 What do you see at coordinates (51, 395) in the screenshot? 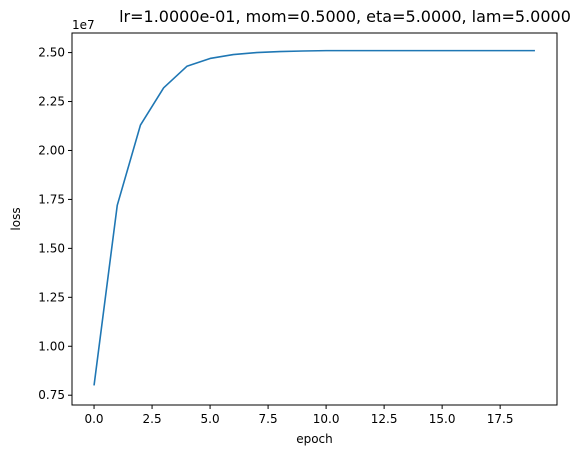
I see `y-tick-label: 0.75` at bounding box center [51, 395].